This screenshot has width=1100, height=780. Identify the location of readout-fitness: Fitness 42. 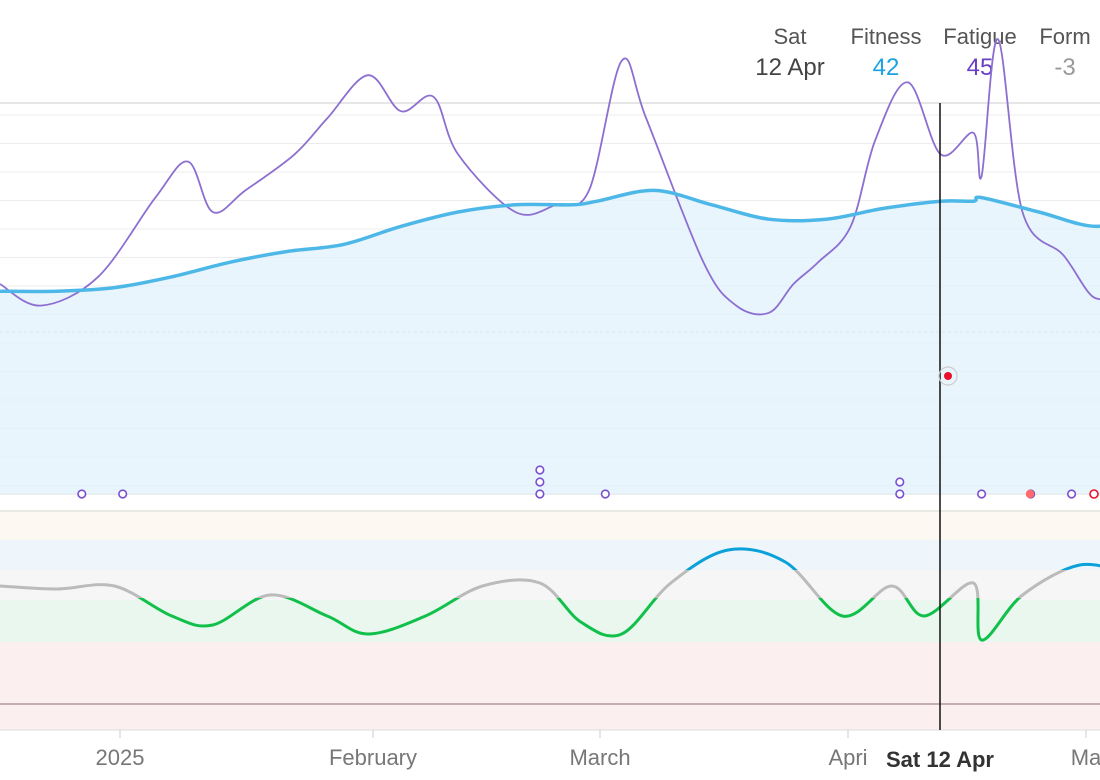
(886, 53).